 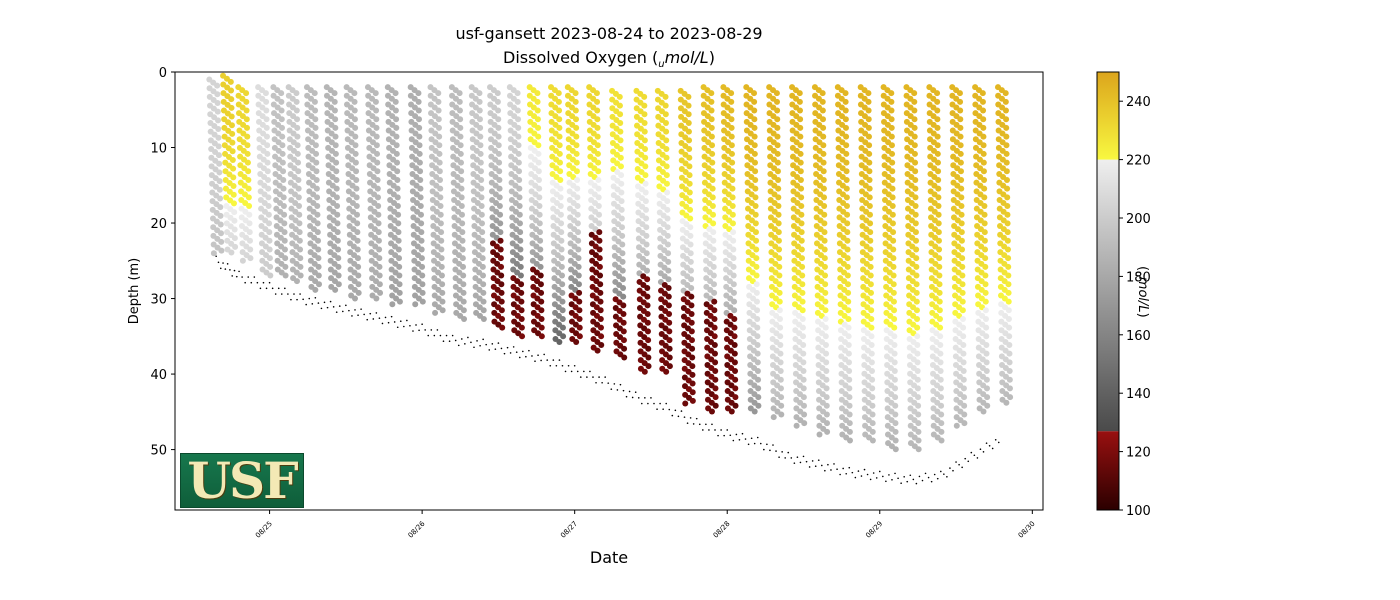 I want to click on x-tick-label: 08/27, so click(x=569, y=530).